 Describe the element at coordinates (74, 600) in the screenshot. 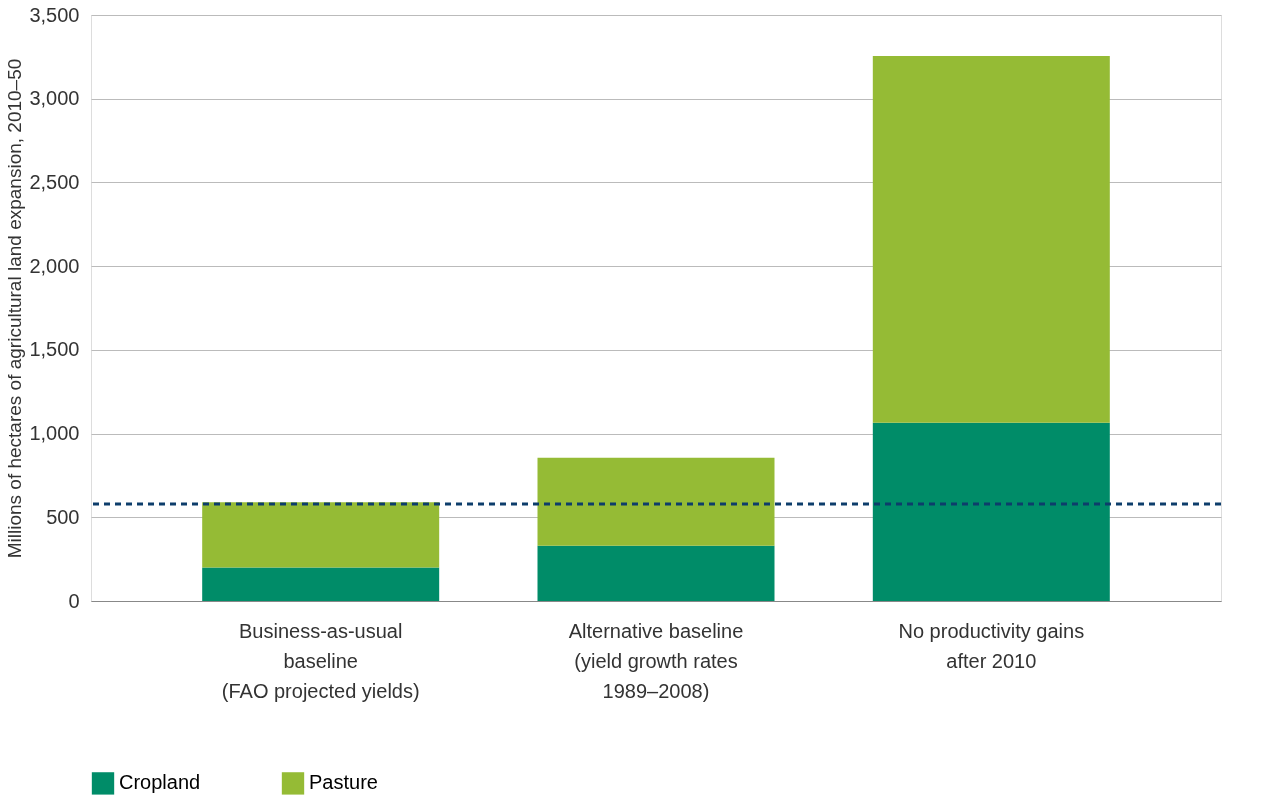

I see `y-tick-label: 0` at that location.